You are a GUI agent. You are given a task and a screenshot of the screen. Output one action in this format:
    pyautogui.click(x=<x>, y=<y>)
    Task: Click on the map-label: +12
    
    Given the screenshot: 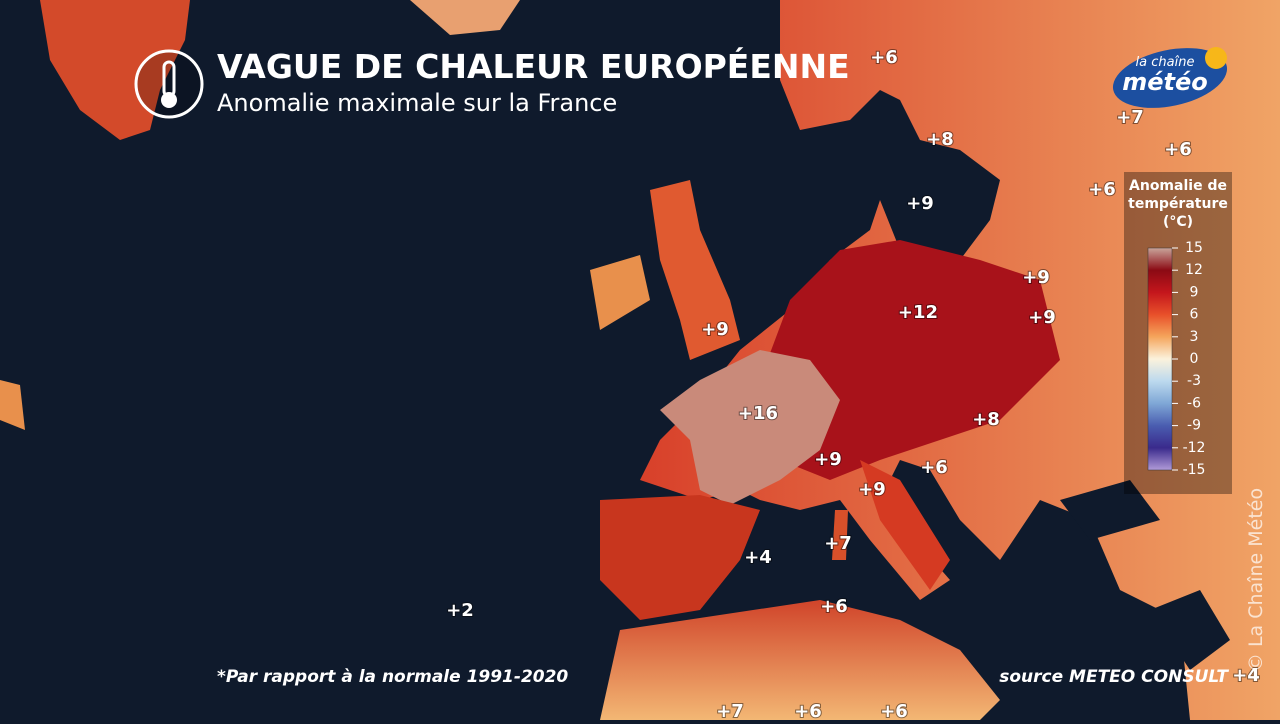 What is the action you would take?
    pyautogui.click(x=918, y=312)
    